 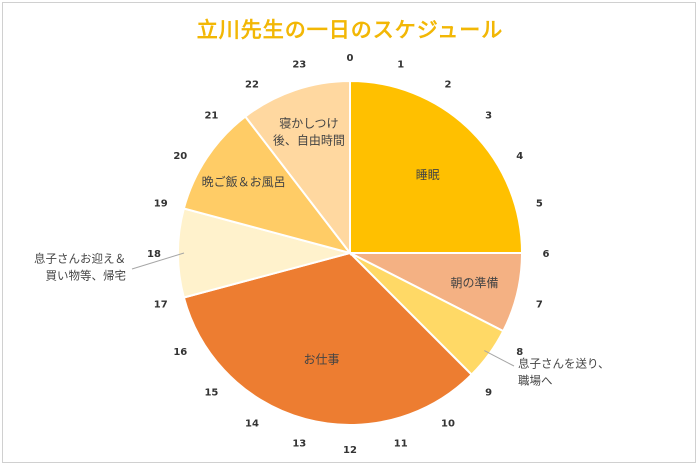 I want to click on hour-label-6: 6, so click(x=546, y=254).